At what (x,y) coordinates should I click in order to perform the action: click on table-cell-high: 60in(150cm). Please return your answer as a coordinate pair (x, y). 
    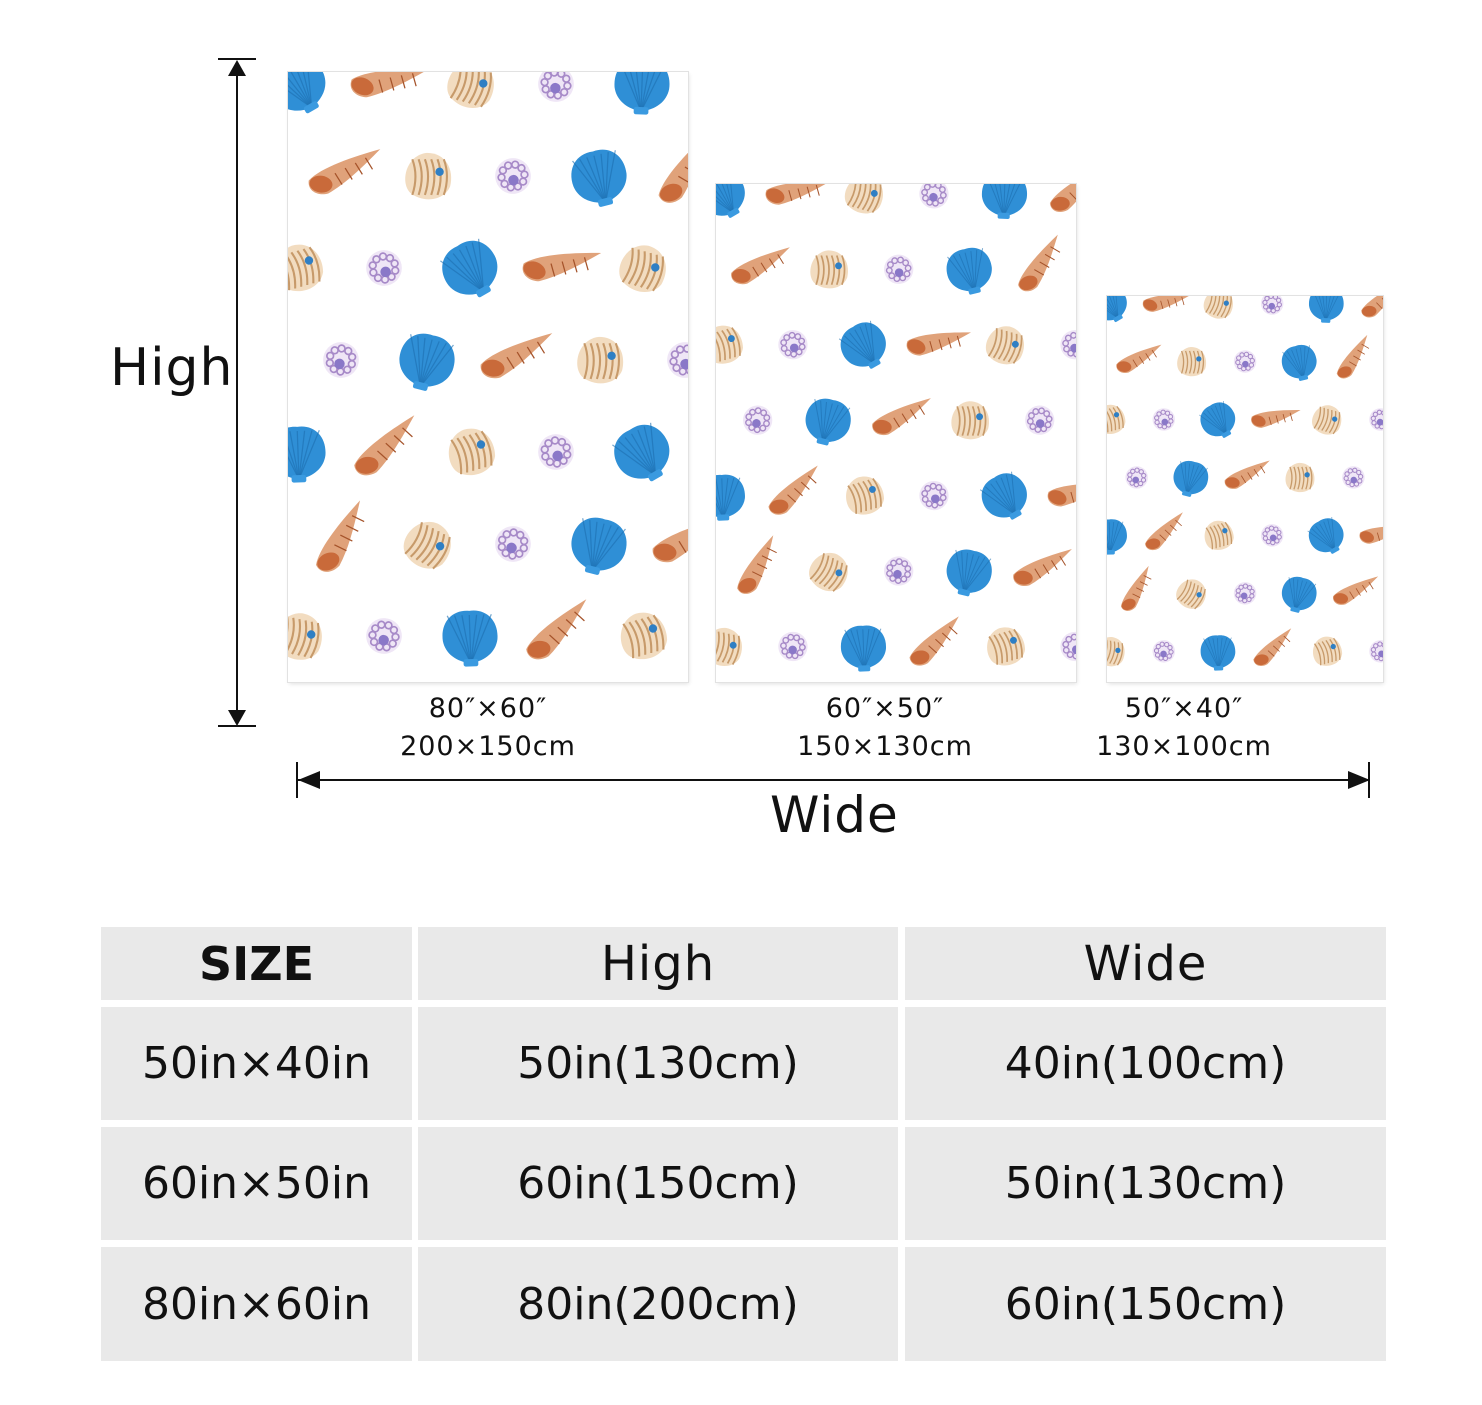
    Looking at the image, I should click on (658, 1183).